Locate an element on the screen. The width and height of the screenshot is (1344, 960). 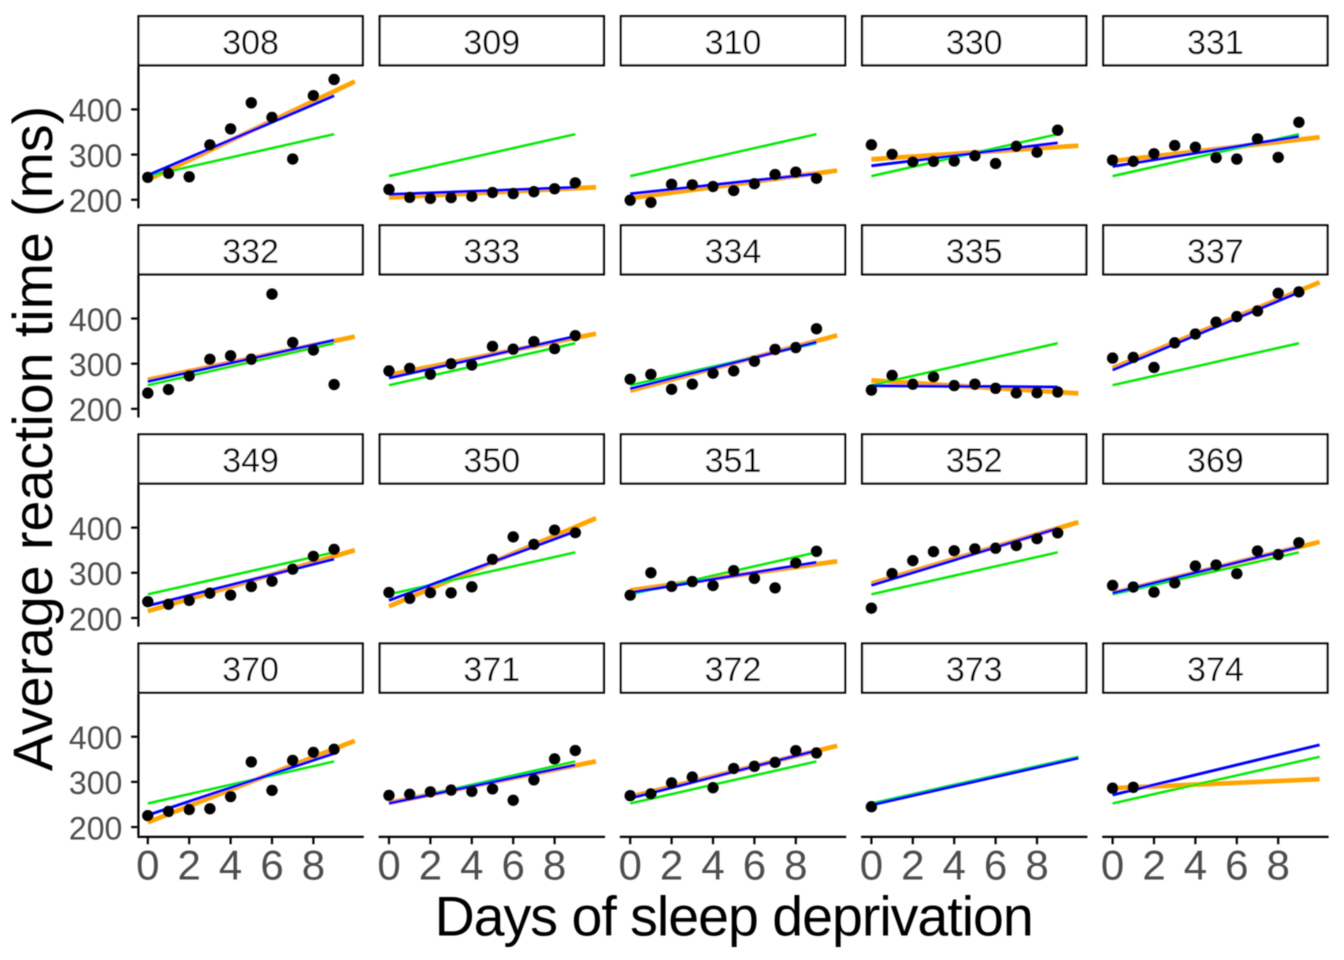
svg-text: 372 is located at coordinates (733, 670).